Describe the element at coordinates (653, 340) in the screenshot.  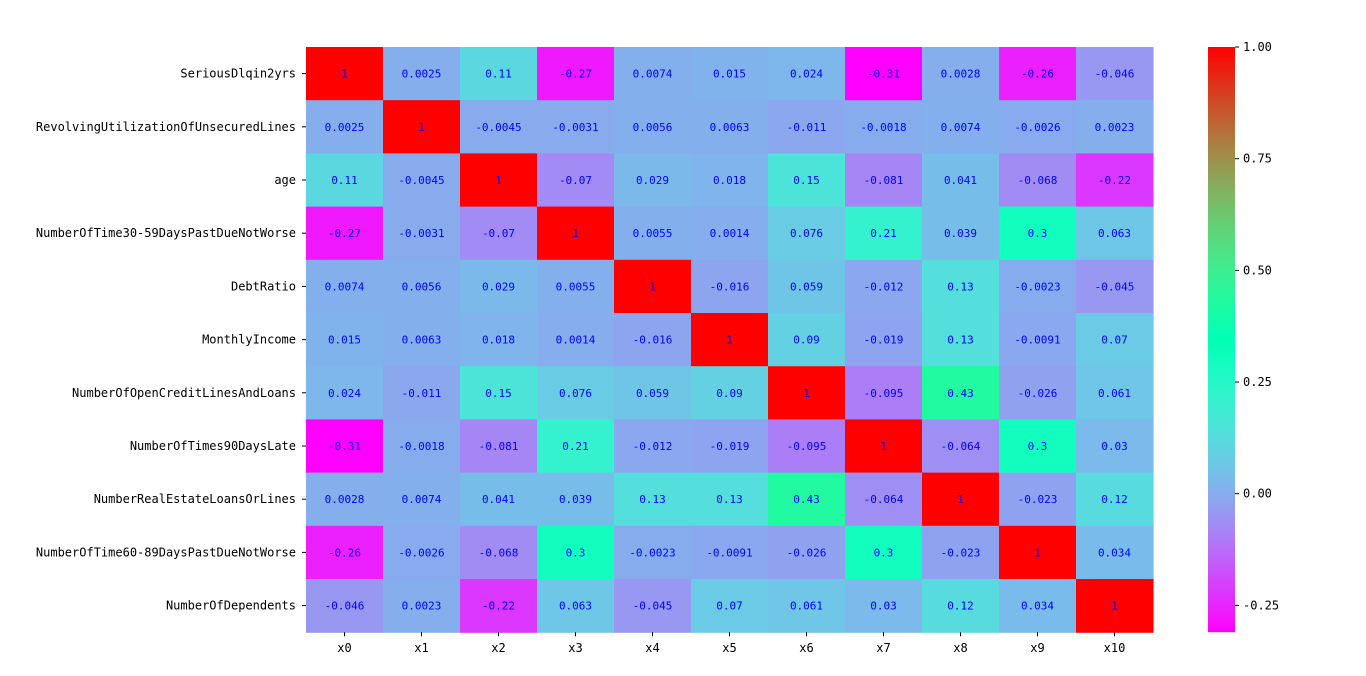
I see `cell-value-label: -0.016` at that location.